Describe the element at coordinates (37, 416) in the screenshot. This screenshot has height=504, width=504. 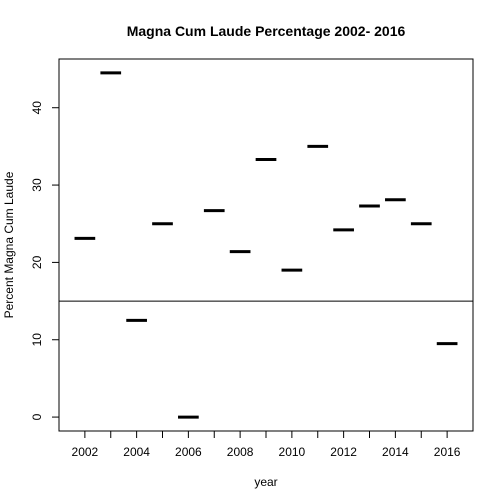
I see `y-tick-label: 0` at that location.